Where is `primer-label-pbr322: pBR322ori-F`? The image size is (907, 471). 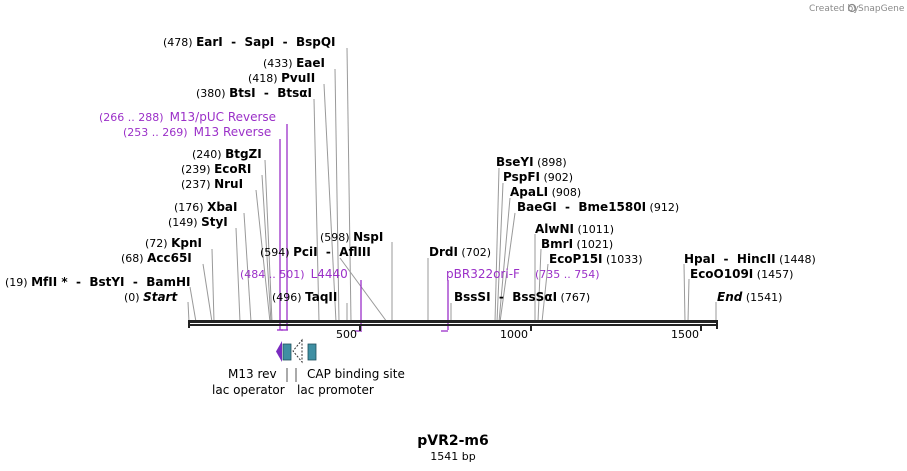
primer-label-pbr322: pBR322ori-F is located at coordinates (483, 274).